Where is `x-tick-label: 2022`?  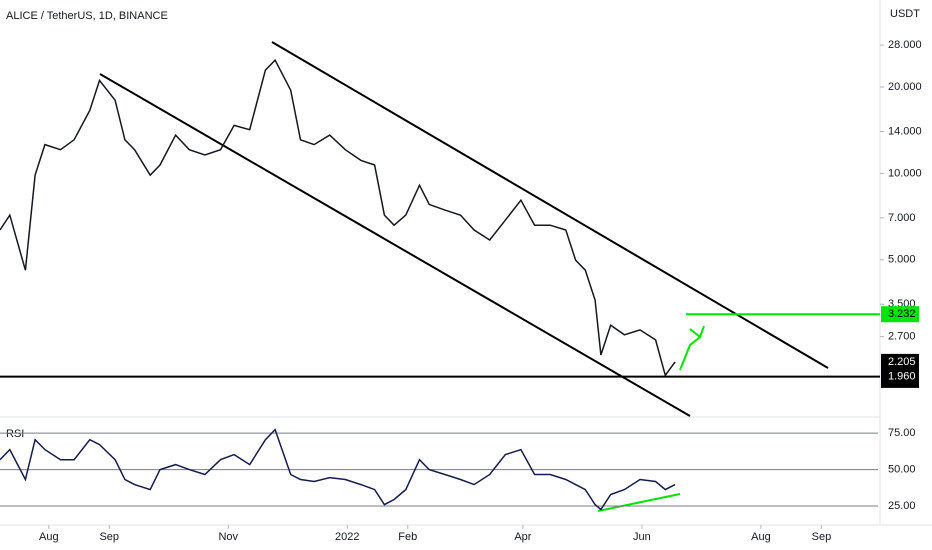
x-tick-label: 2022 is located at coordinates (347, 537).